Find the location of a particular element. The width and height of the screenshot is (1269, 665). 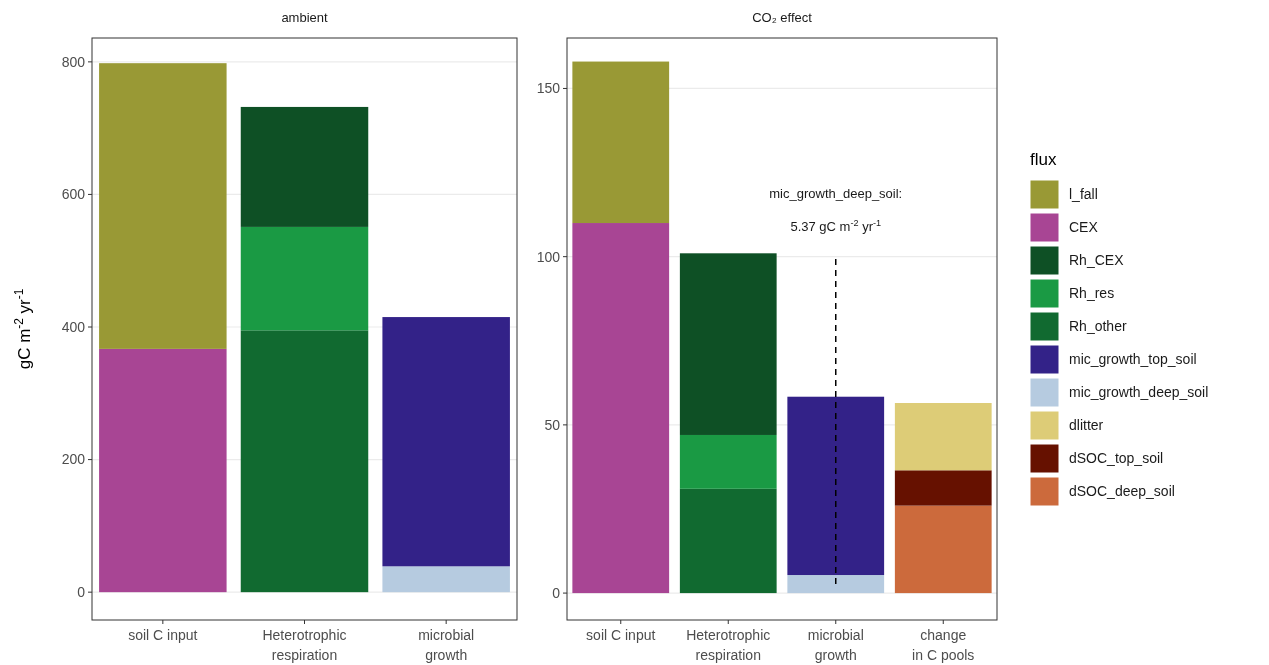

y-tick-label: 600 is located at coordinates (73, 194).